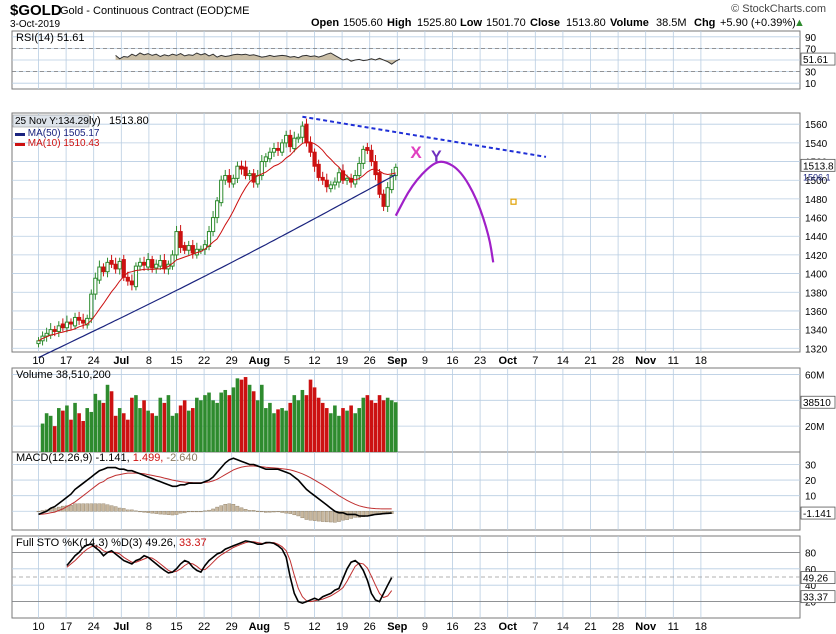 Image resolution: width=836 pixels, height=634 pixels. I want to click on stoch-k-last-value: 49.26, so click(815, 579).